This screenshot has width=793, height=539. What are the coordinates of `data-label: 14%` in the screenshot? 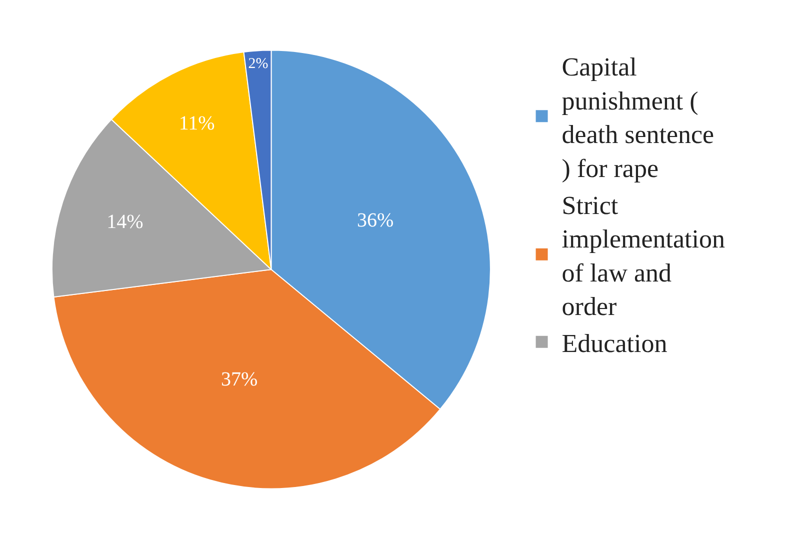 It's located at (125, 221).